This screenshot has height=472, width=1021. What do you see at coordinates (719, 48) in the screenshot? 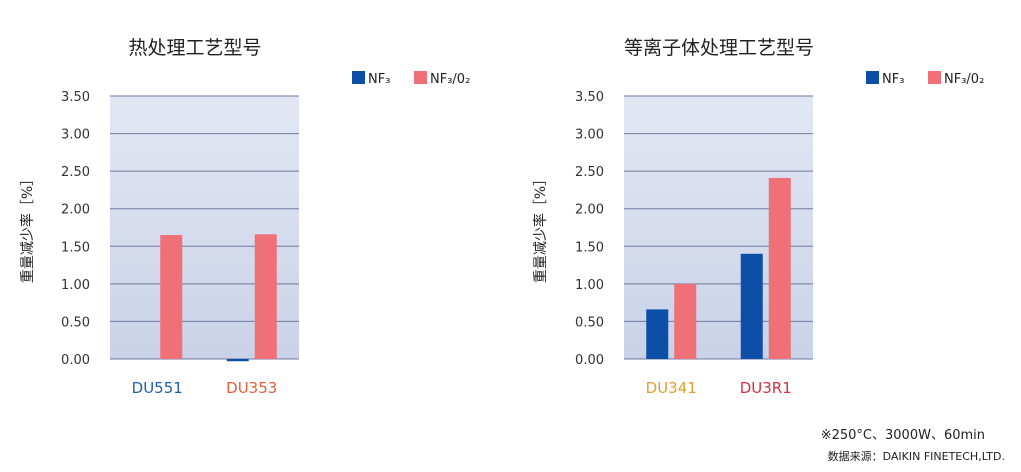
I see `chart-title: 等离子体处理工艺型号` at bounding box center [719, 48].